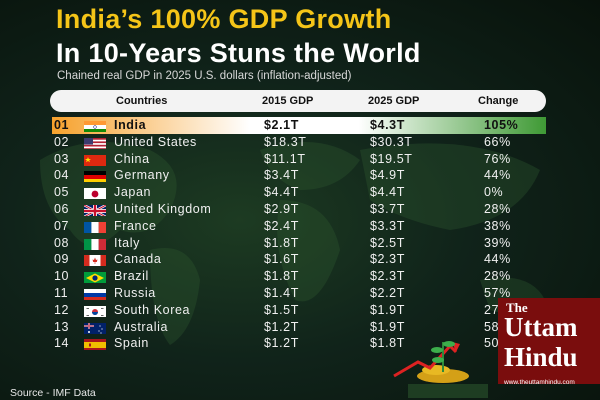 This screenshot has height=400, width=600. Describe the element at coordinates (95, 160) in the screenshot. I see `china-flag-icon` at that location.